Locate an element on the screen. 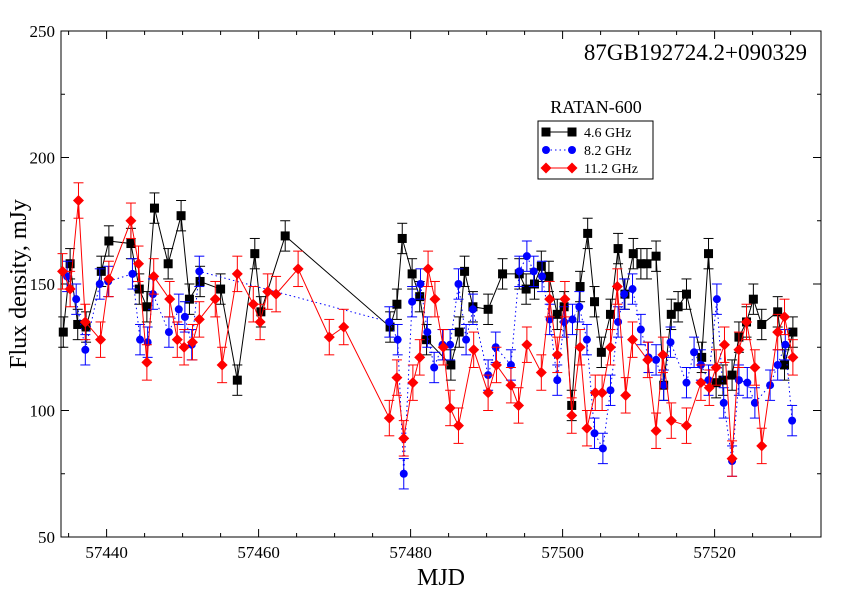 The height and width of the screenshot is (595, 842). x-tick-label: 57480 is located at coordinates (410, 552).